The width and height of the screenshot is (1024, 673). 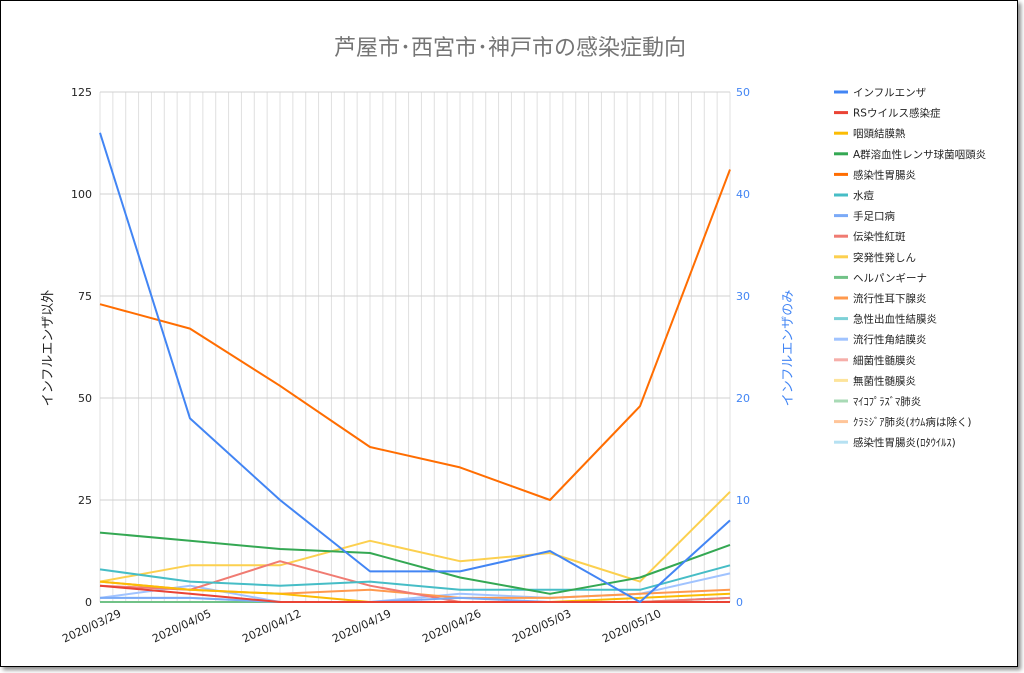 What do you see at coordinates (788, 348) in the screenshot?
I see `right-axis-label: インフルエンザのみ` at bounding box center [788, 348].